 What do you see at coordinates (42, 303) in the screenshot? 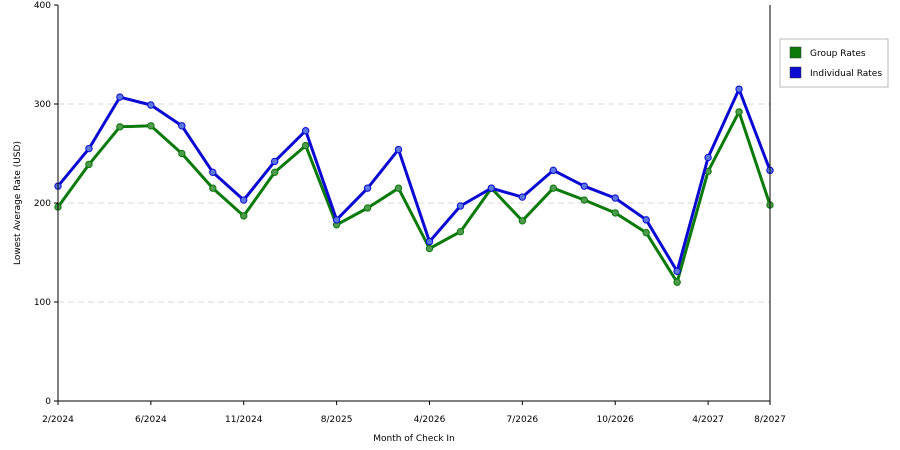
I see `y-tick-label: 100` at bounding box center [42, 303].